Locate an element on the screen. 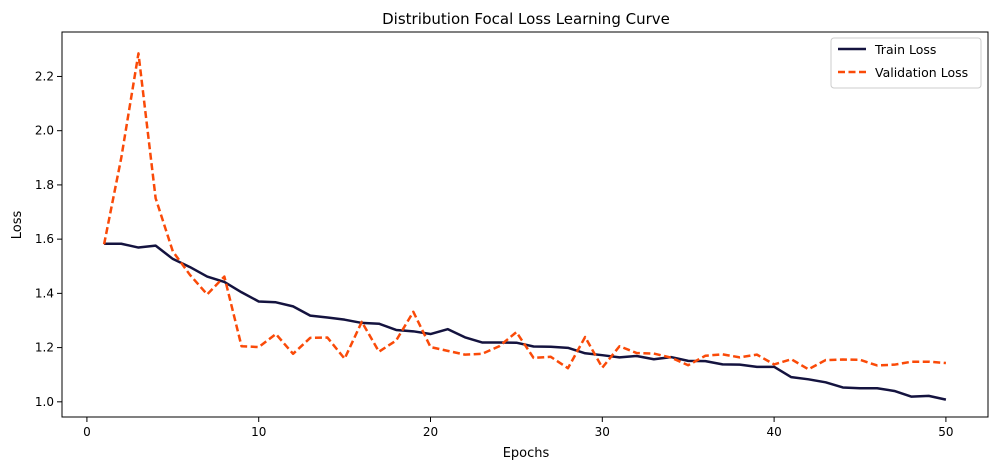  x-tick-label: 50 is located at coordinates (945, 432).